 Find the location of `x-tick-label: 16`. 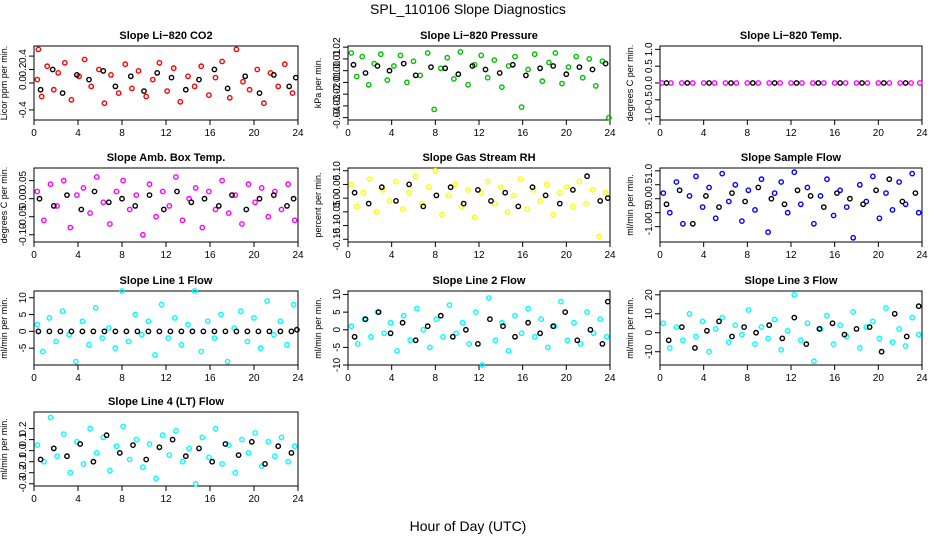

x-tick-label: 16 is located at coordinates (210, 255).